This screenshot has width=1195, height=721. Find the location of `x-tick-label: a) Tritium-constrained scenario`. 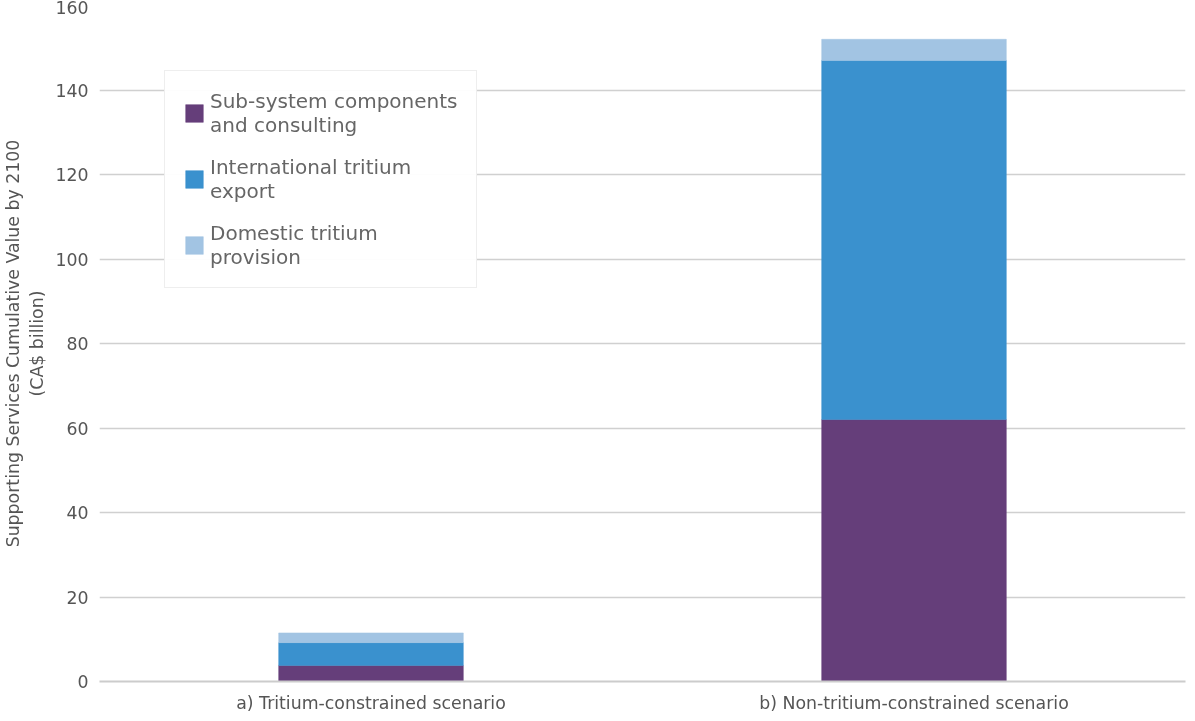

x-tick-label: a) Tritium-constrained scenario is located at coordinates (371, 702).